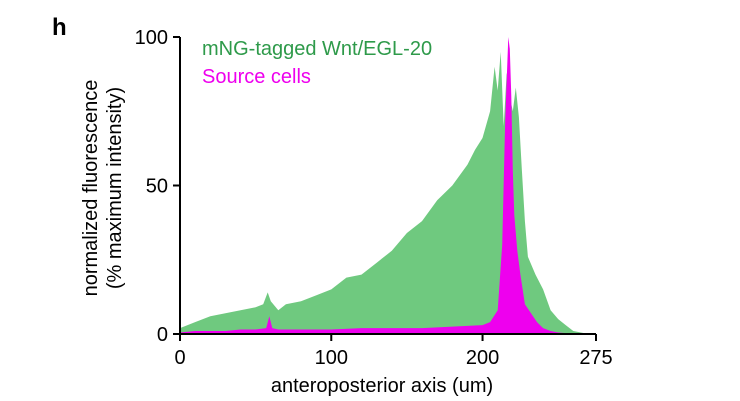 This screenshot has height=401, width=740. I want to click on x-axis-label: anteroposterior axis (um), so click(382, 386).